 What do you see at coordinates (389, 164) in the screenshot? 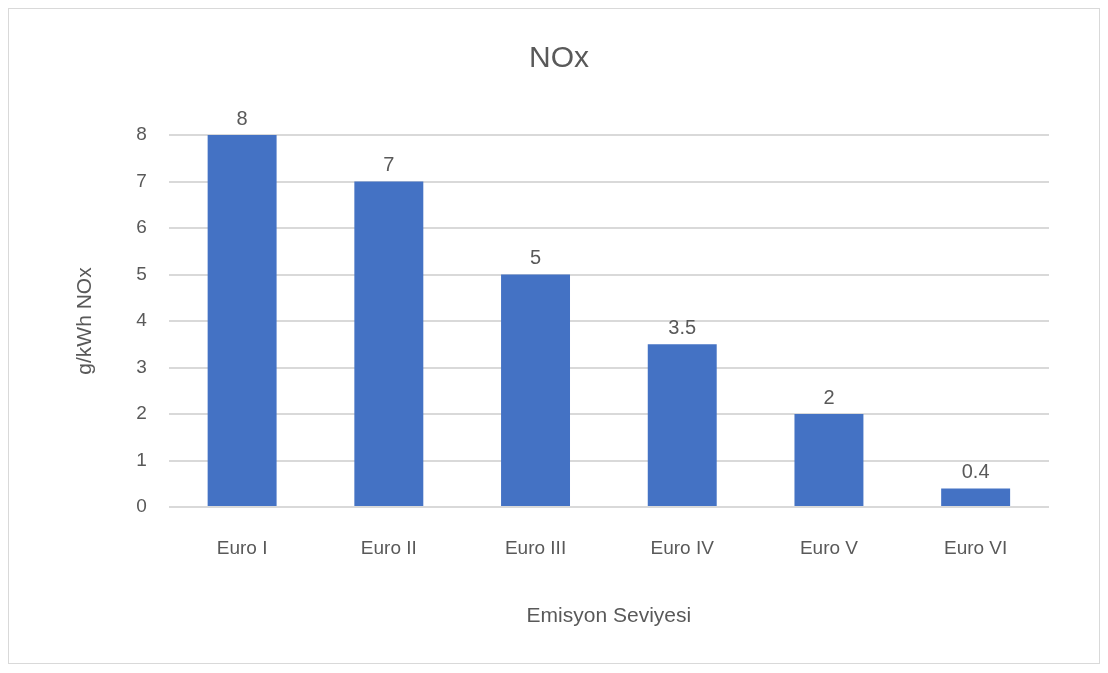
I see `data-label: 7` at bounding box center [389, 164].